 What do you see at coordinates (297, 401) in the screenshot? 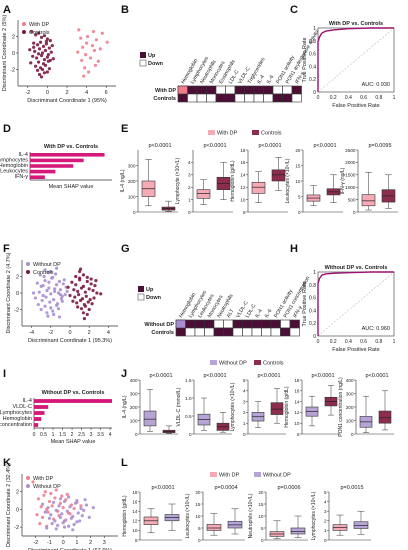
I see `y-tick-label: 14` at bounding box center [297, 401].